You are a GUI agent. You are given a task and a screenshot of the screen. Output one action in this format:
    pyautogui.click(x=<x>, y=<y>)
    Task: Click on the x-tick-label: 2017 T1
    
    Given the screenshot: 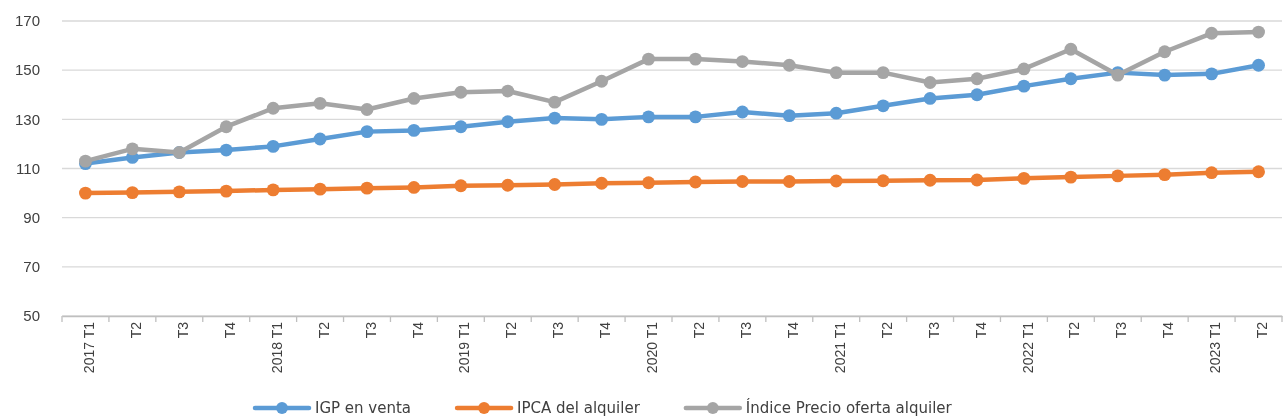 What is the action you would take?
    pyautogui.click(x=89, y=347)
    